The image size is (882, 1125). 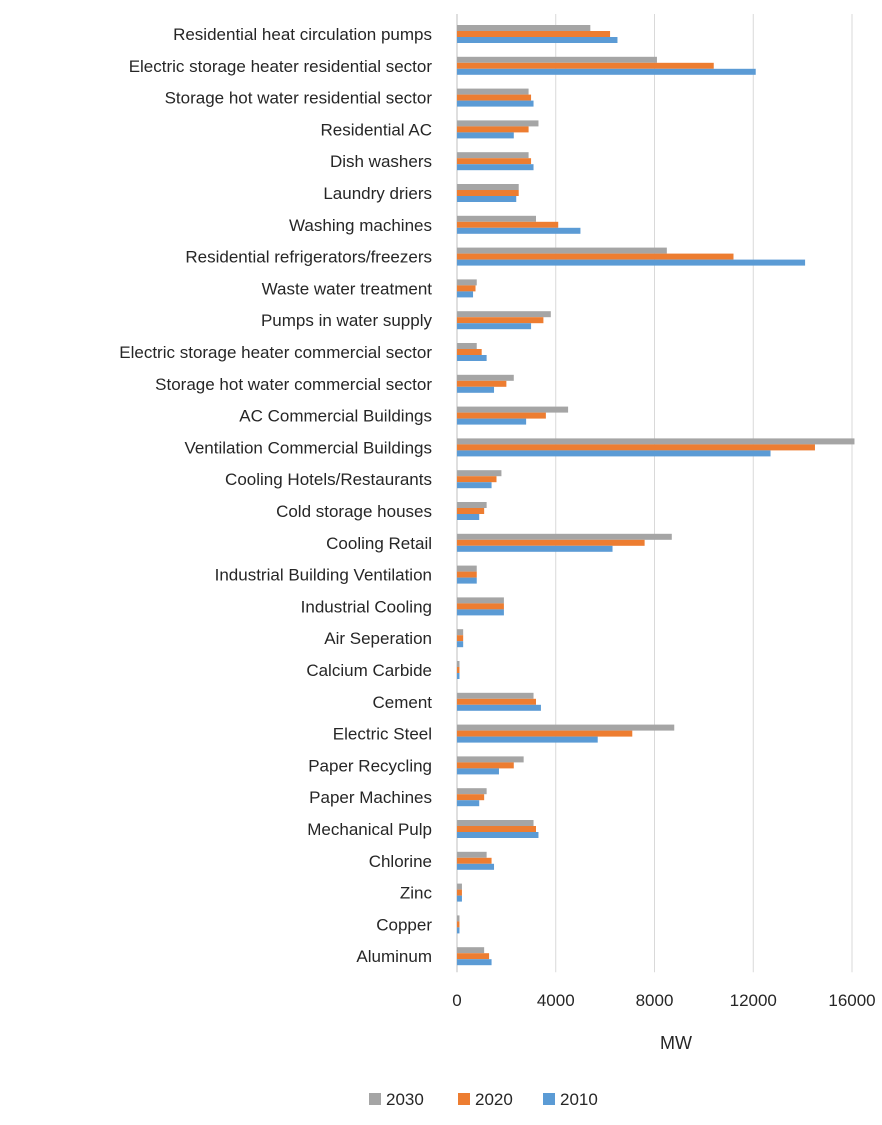 I want to click on category-label: Cooling Hotels/Restaurants, so click(x=328, y=479).